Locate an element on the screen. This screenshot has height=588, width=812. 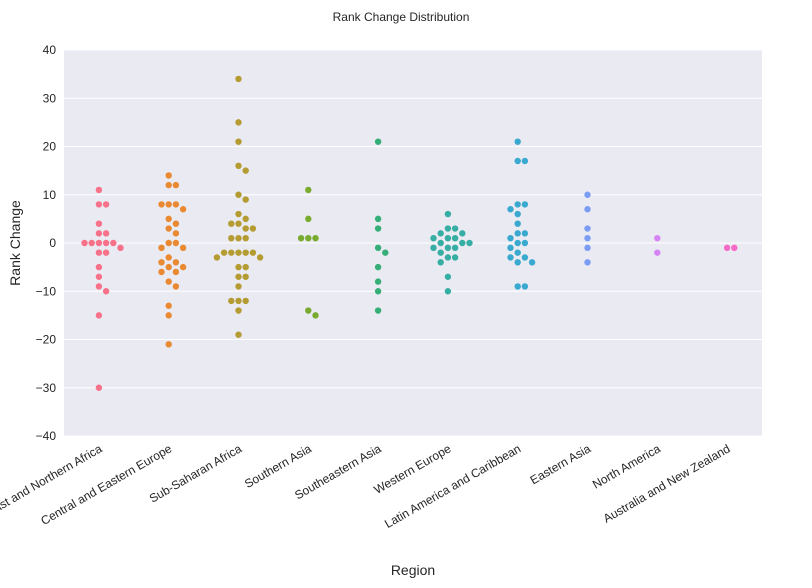
y-tick-label: 10 is located at coordinates (50, 195).